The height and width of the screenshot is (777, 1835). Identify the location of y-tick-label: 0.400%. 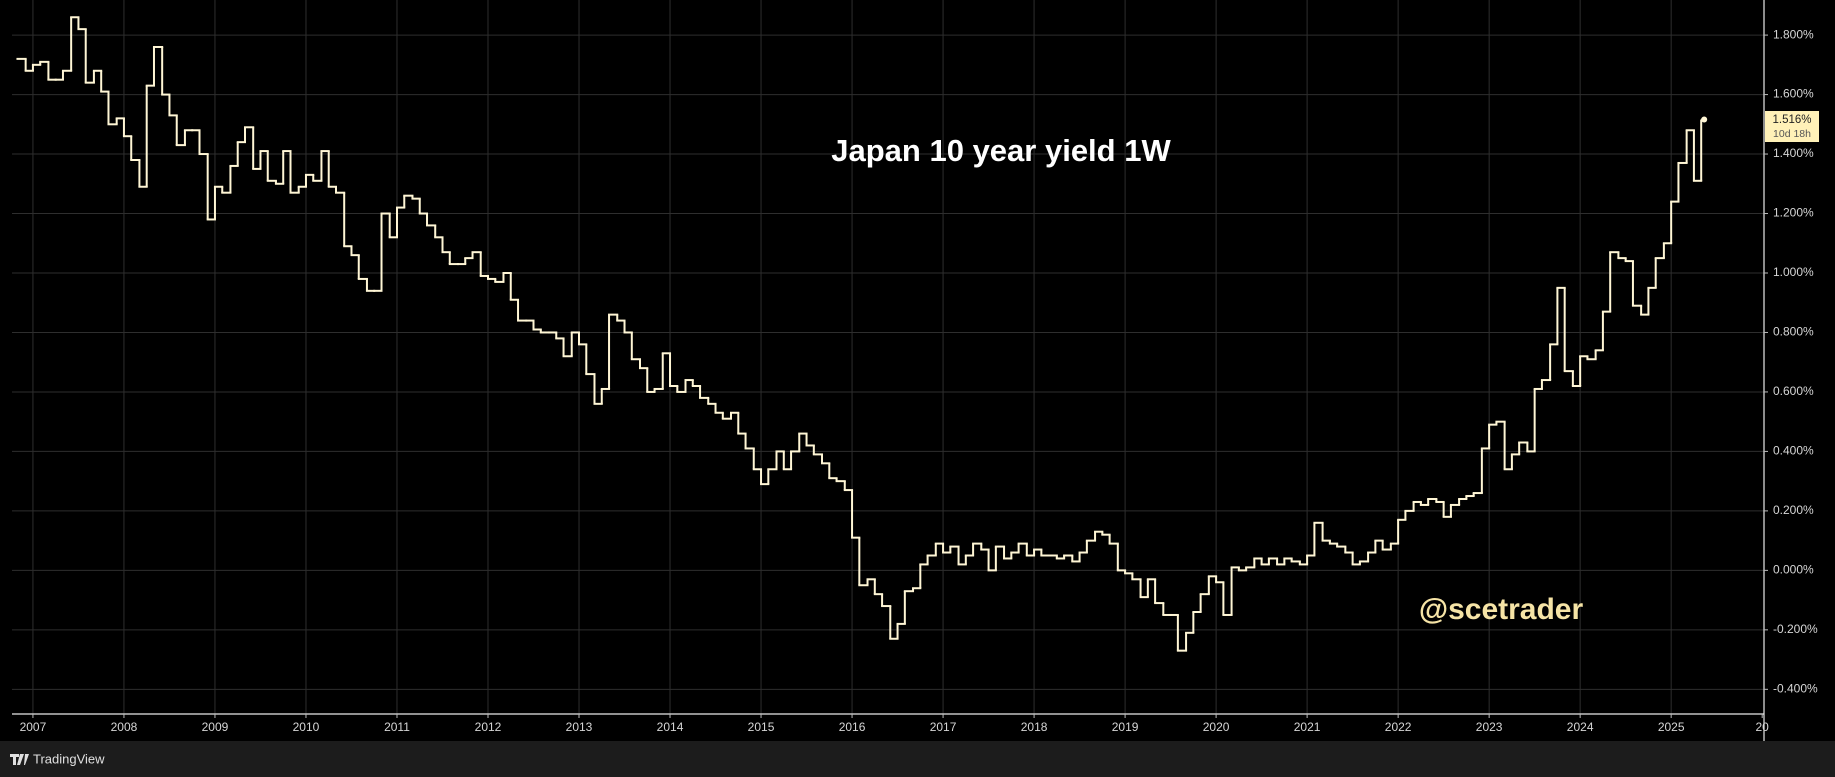
(1793, 451).